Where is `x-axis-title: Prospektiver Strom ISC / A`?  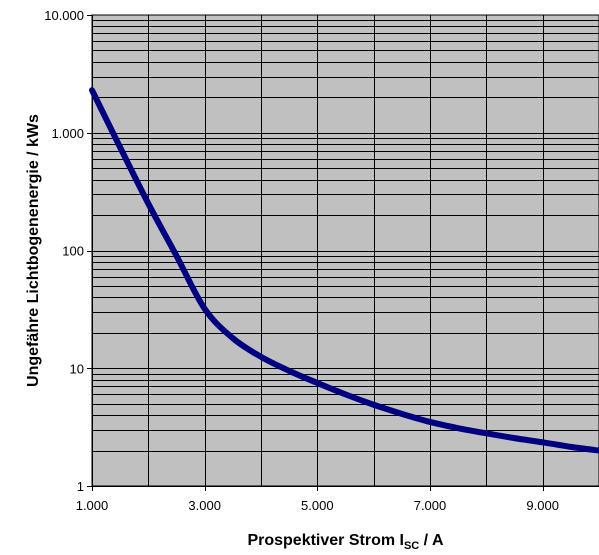
x-axis-title: Prospektiver Strom ISC / A is located at coordinates (345, 542).